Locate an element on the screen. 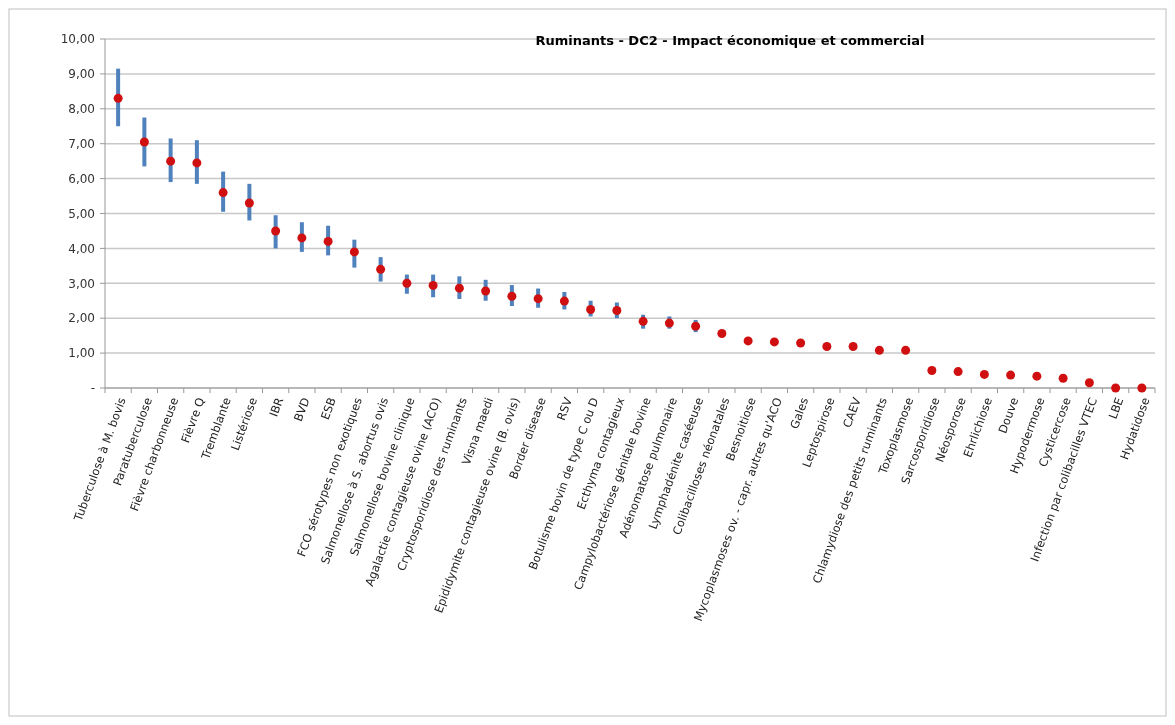 This screenshot has height=725, width=1175. y-tick-label: 2,00 is located at coordinates (81, 318).